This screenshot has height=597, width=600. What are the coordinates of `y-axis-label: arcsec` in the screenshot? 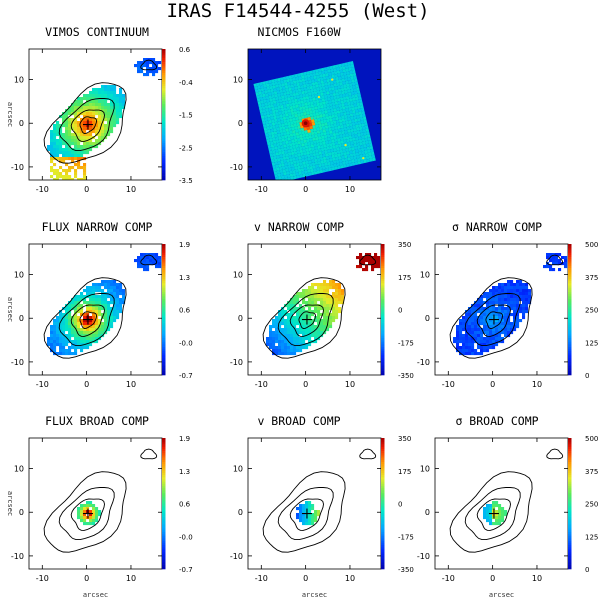 It's located at (10, 503).